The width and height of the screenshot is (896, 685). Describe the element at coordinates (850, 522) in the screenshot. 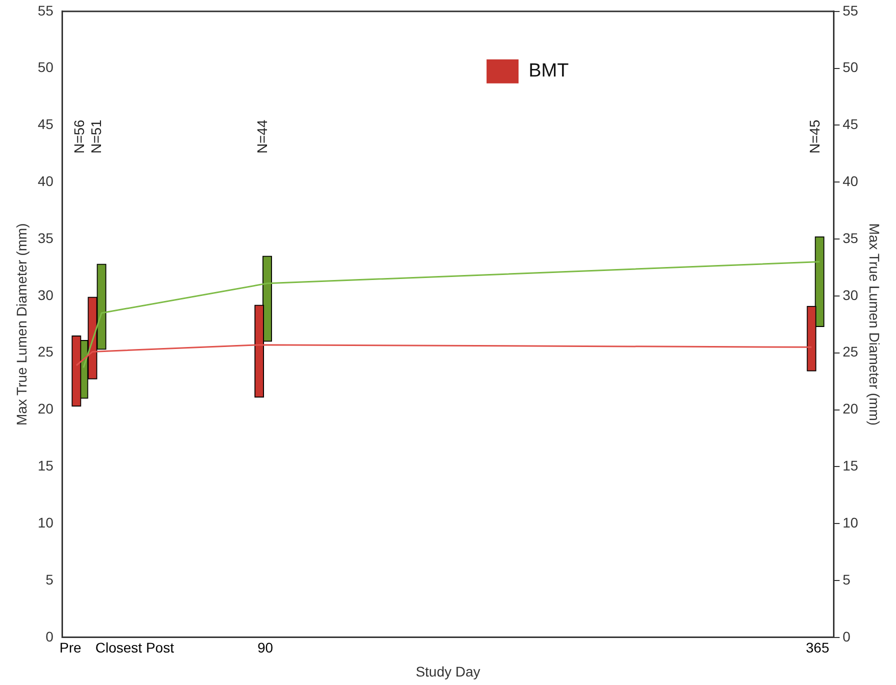

I see `y2-tick-label: 10` at that location.